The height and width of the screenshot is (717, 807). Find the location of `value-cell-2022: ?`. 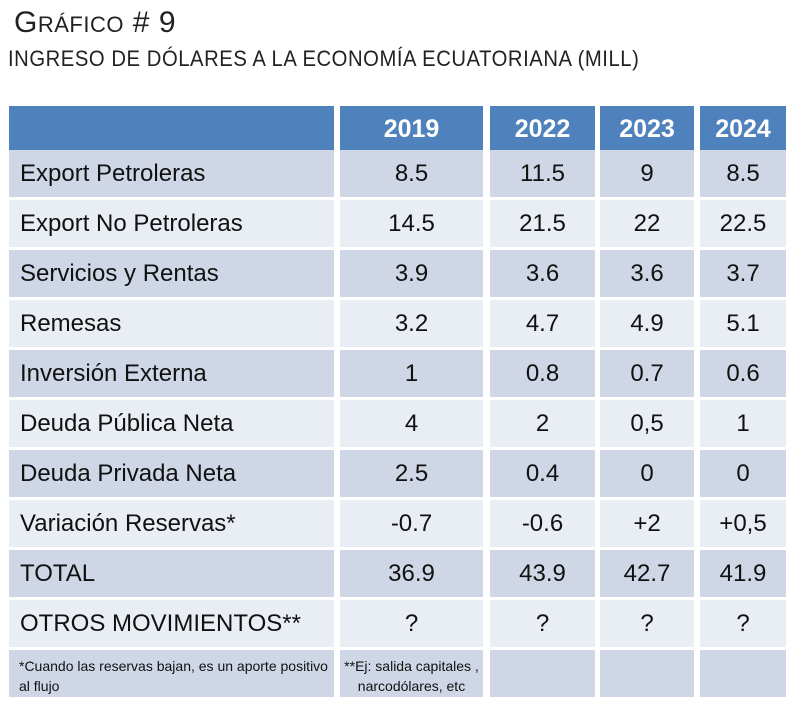

value-cell-2022: ? is located at coordinates (542, 623).